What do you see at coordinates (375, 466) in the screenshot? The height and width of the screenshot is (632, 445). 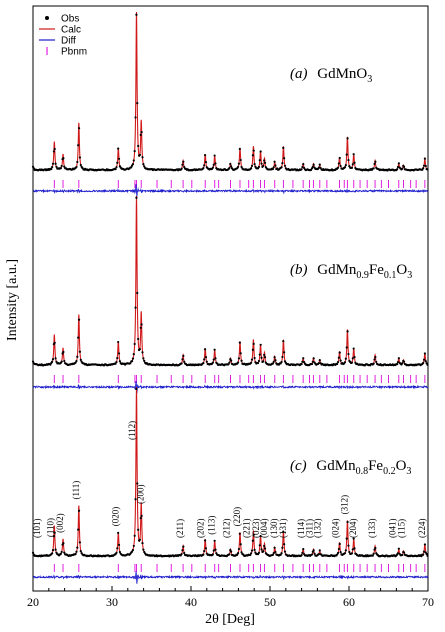 I see `formula-text: Fe` at bounding box center [375, 466].